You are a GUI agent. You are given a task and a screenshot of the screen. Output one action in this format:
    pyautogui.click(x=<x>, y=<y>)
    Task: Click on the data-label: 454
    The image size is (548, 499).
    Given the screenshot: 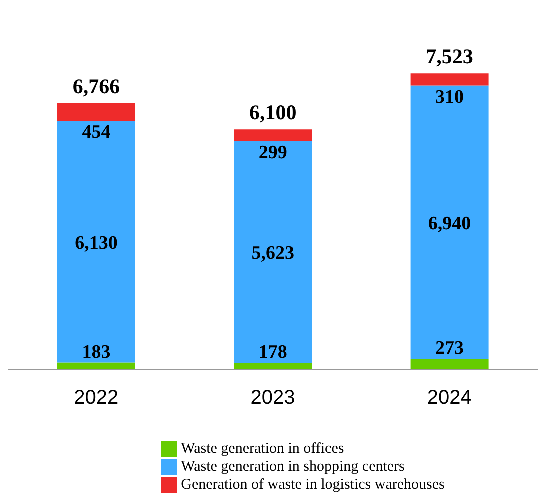 What is the action you would take?
    pyautogui.click(x=97, y=133)
    